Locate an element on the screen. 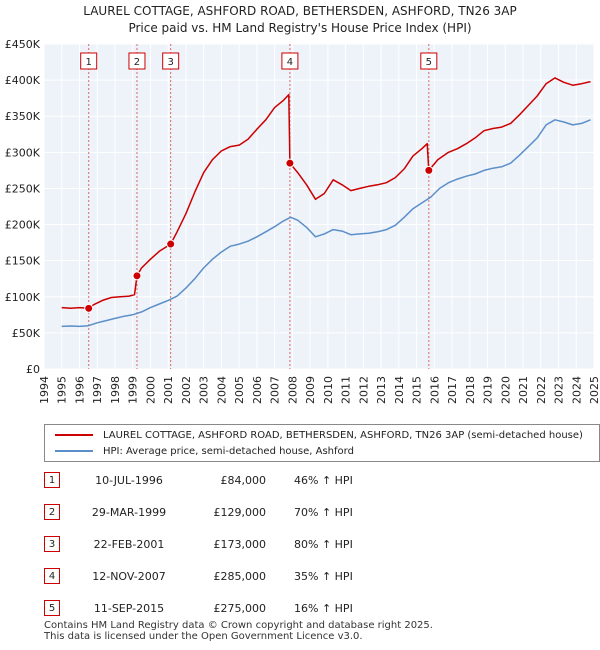 The image size is (600, 650). sale-row: 3 22-FEB-2001 £173,000 80% ↑ HPI is located at coordinates (314, 546).